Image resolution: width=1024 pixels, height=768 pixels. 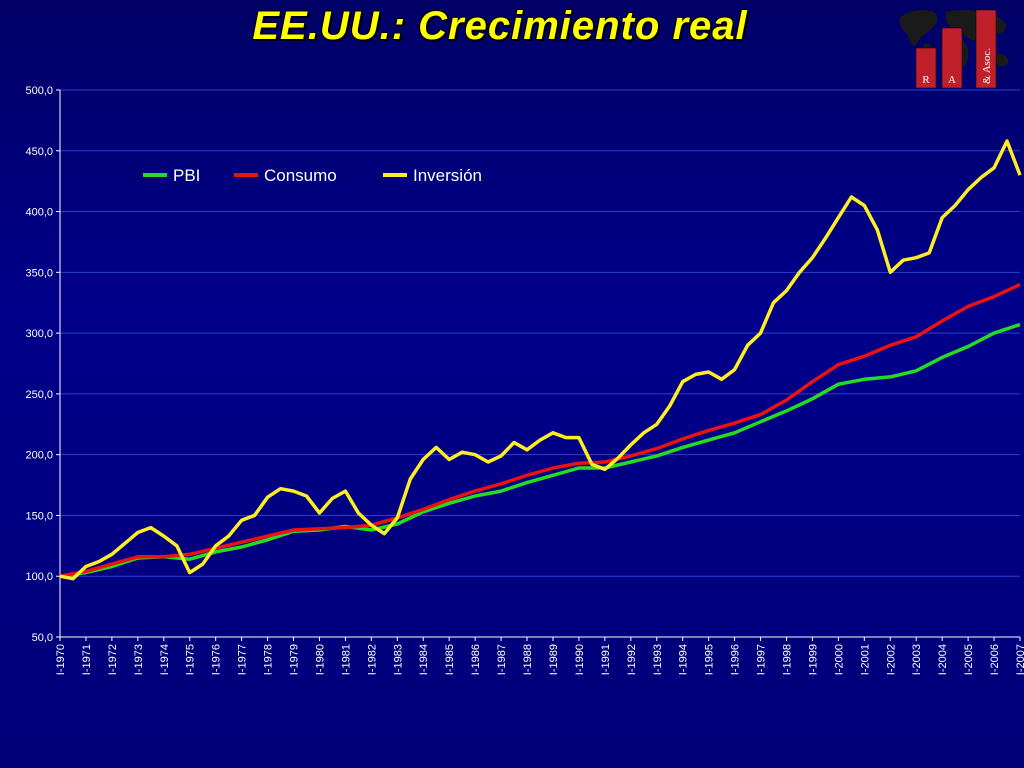 I want to click on legend-label: PBI, so click(x=186, y=175).